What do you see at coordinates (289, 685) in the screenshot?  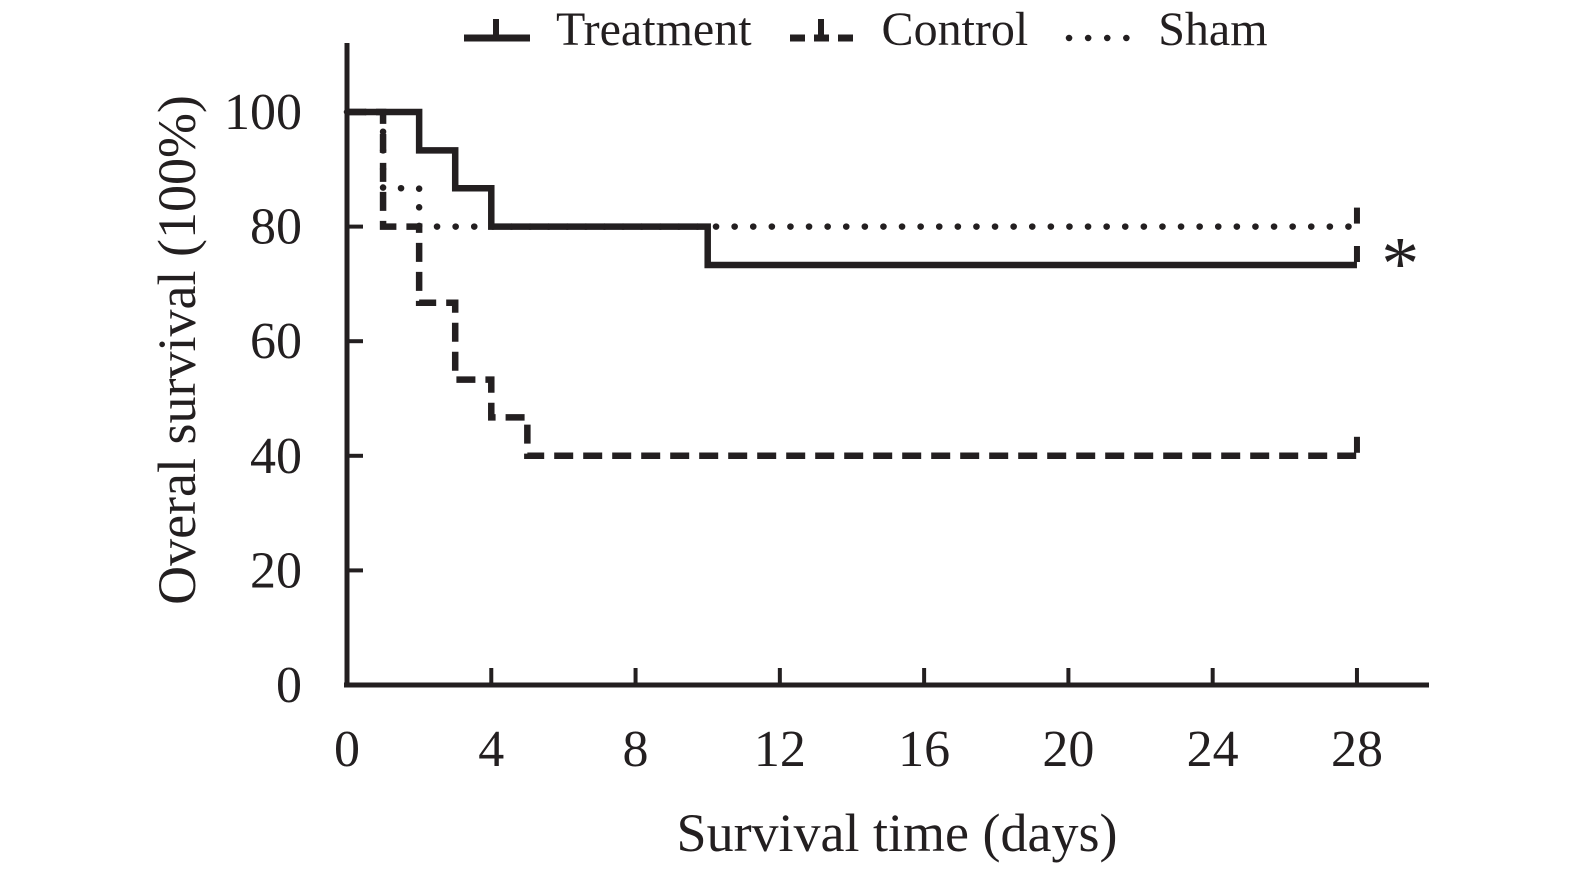 I see `y-tick-label: 0` at bounding box center [289, 685].